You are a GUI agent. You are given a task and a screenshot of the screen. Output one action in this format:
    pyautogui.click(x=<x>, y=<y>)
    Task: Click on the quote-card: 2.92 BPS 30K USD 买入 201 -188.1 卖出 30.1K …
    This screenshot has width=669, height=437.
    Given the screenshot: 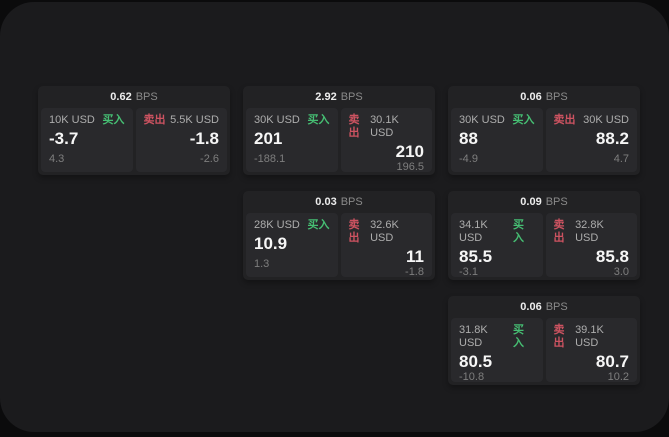 What is the action you would take?
    pyautogui.click(x=339, y=130)
    